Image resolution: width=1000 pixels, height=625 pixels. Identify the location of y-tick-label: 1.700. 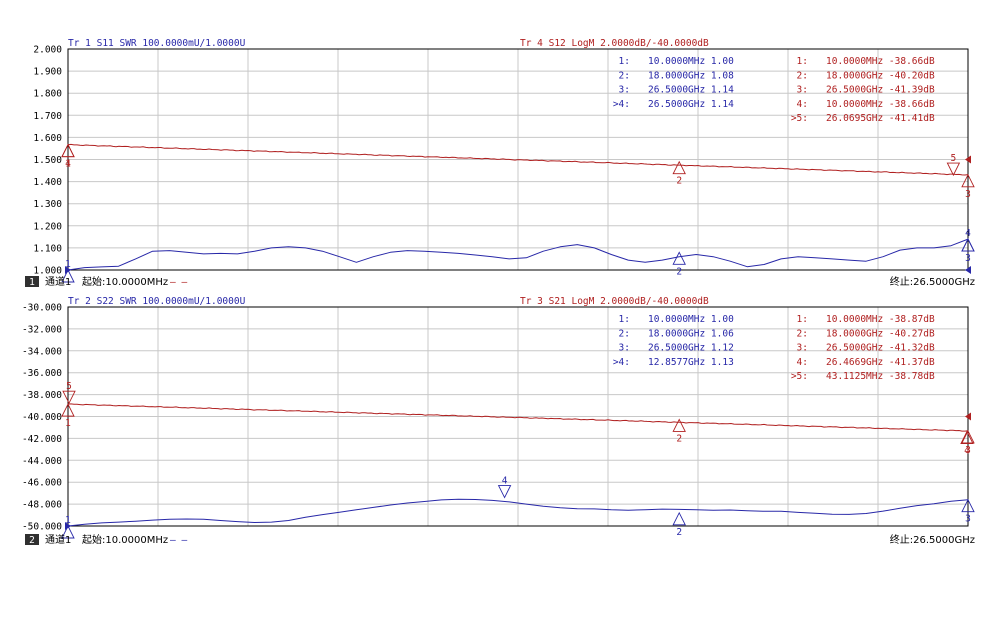
(47, 116).